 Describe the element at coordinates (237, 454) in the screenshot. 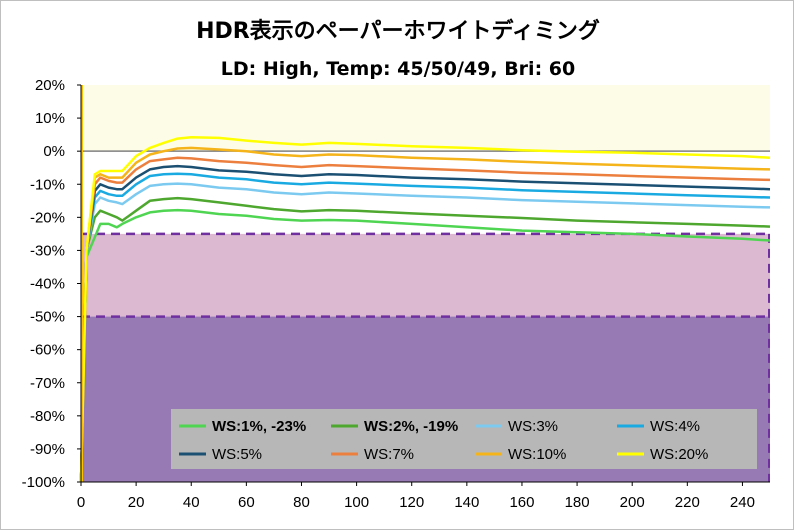

I see `legend-label-4: WS:5%` at that location.